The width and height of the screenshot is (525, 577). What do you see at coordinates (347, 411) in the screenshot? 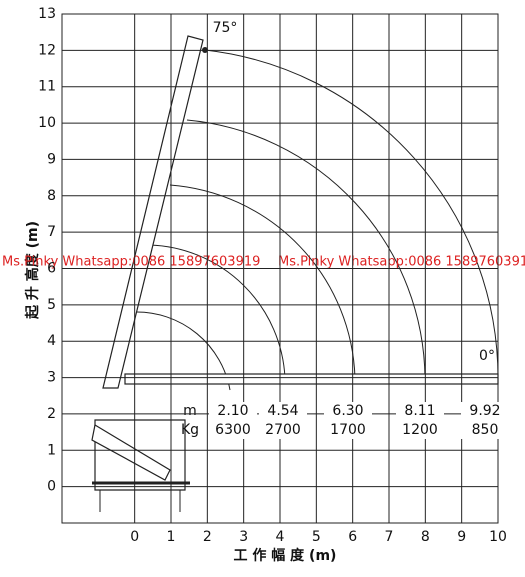
I see `radius-label: 6.30` at bounding box center [347, 411].